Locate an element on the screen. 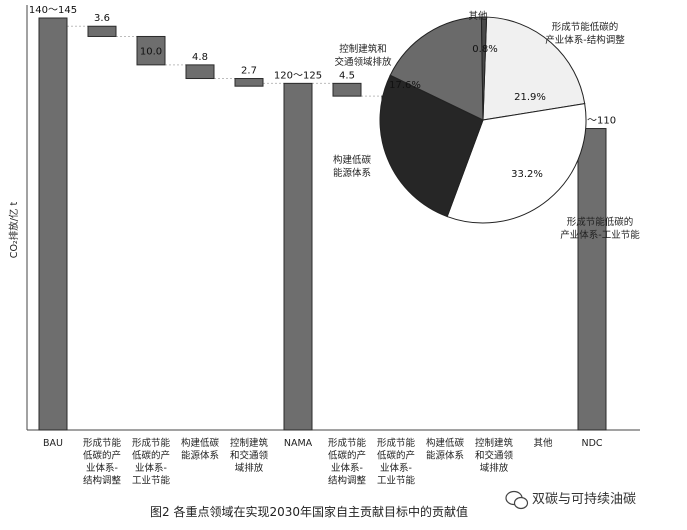 This screenshot has width=687, height=530. category-label-4: 控制建筑和交通领域排放 is located at coordinates (249, 455).